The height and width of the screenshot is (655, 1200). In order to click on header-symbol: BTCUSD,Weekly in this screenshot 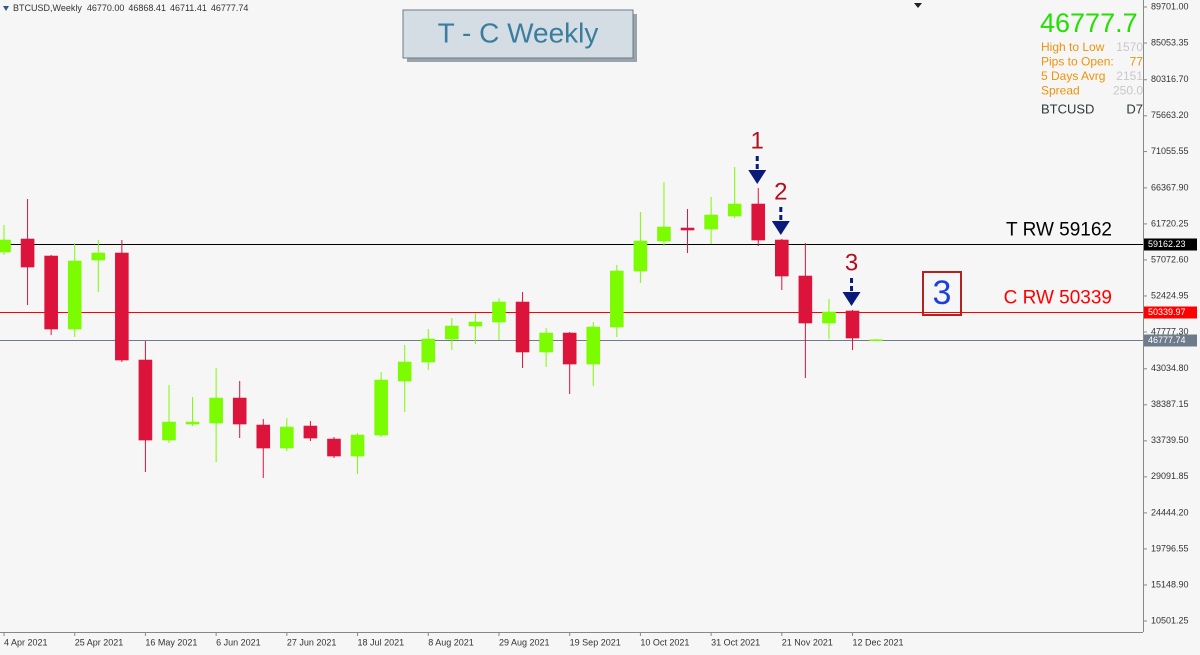, I will do `click(47, 8)`.